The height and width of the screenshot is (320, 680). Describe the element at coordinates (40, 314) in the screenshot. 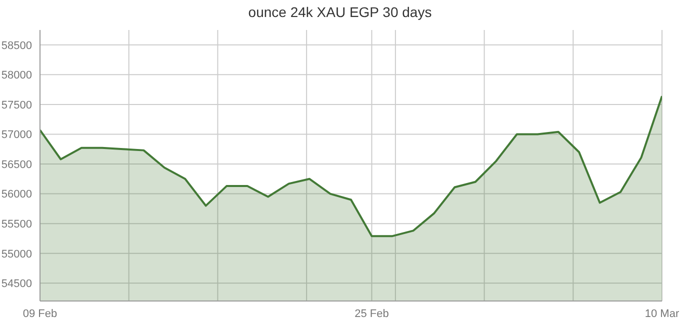

I see `x-tick-label: 09 Feb` at that location.